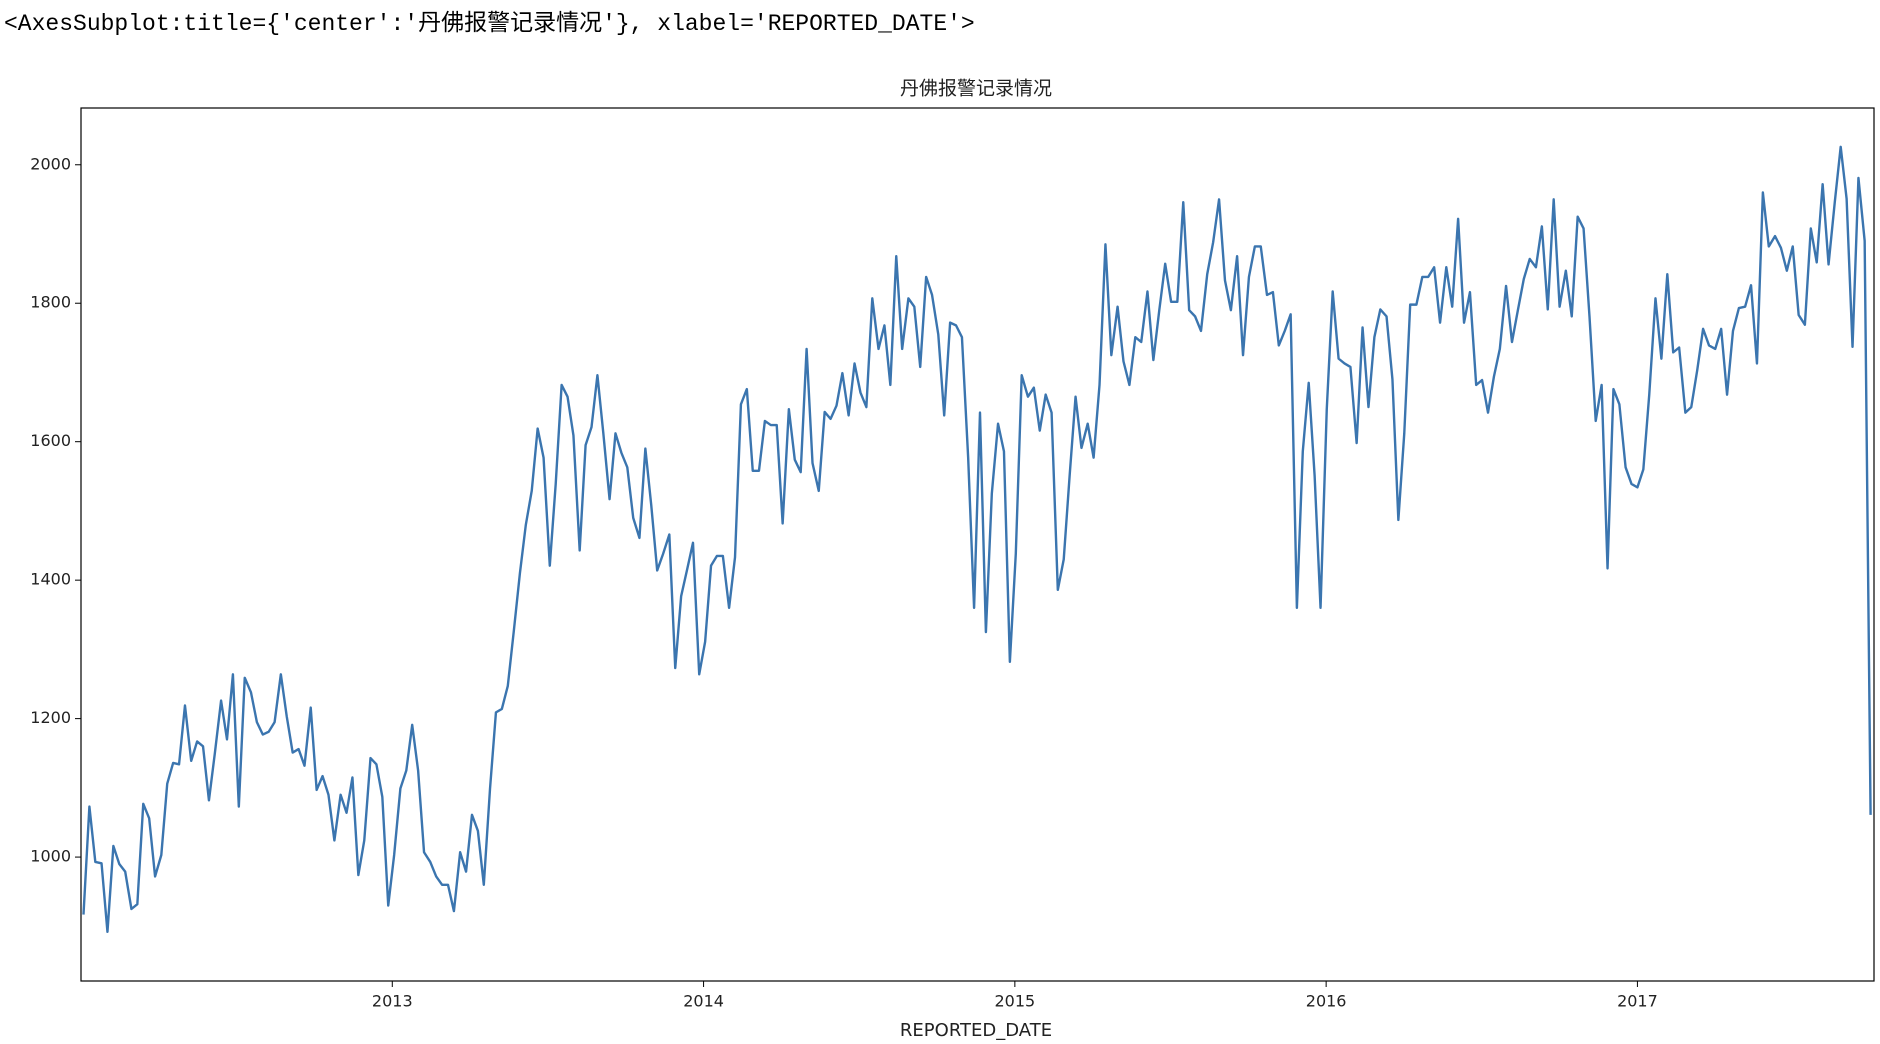 The height and width of the screenshot is (1044, 1880). What do you see at coordinates (703, 1001) in the screenshot?
I see `x-tick-label: 2014` at bounding box center [703, 1001].